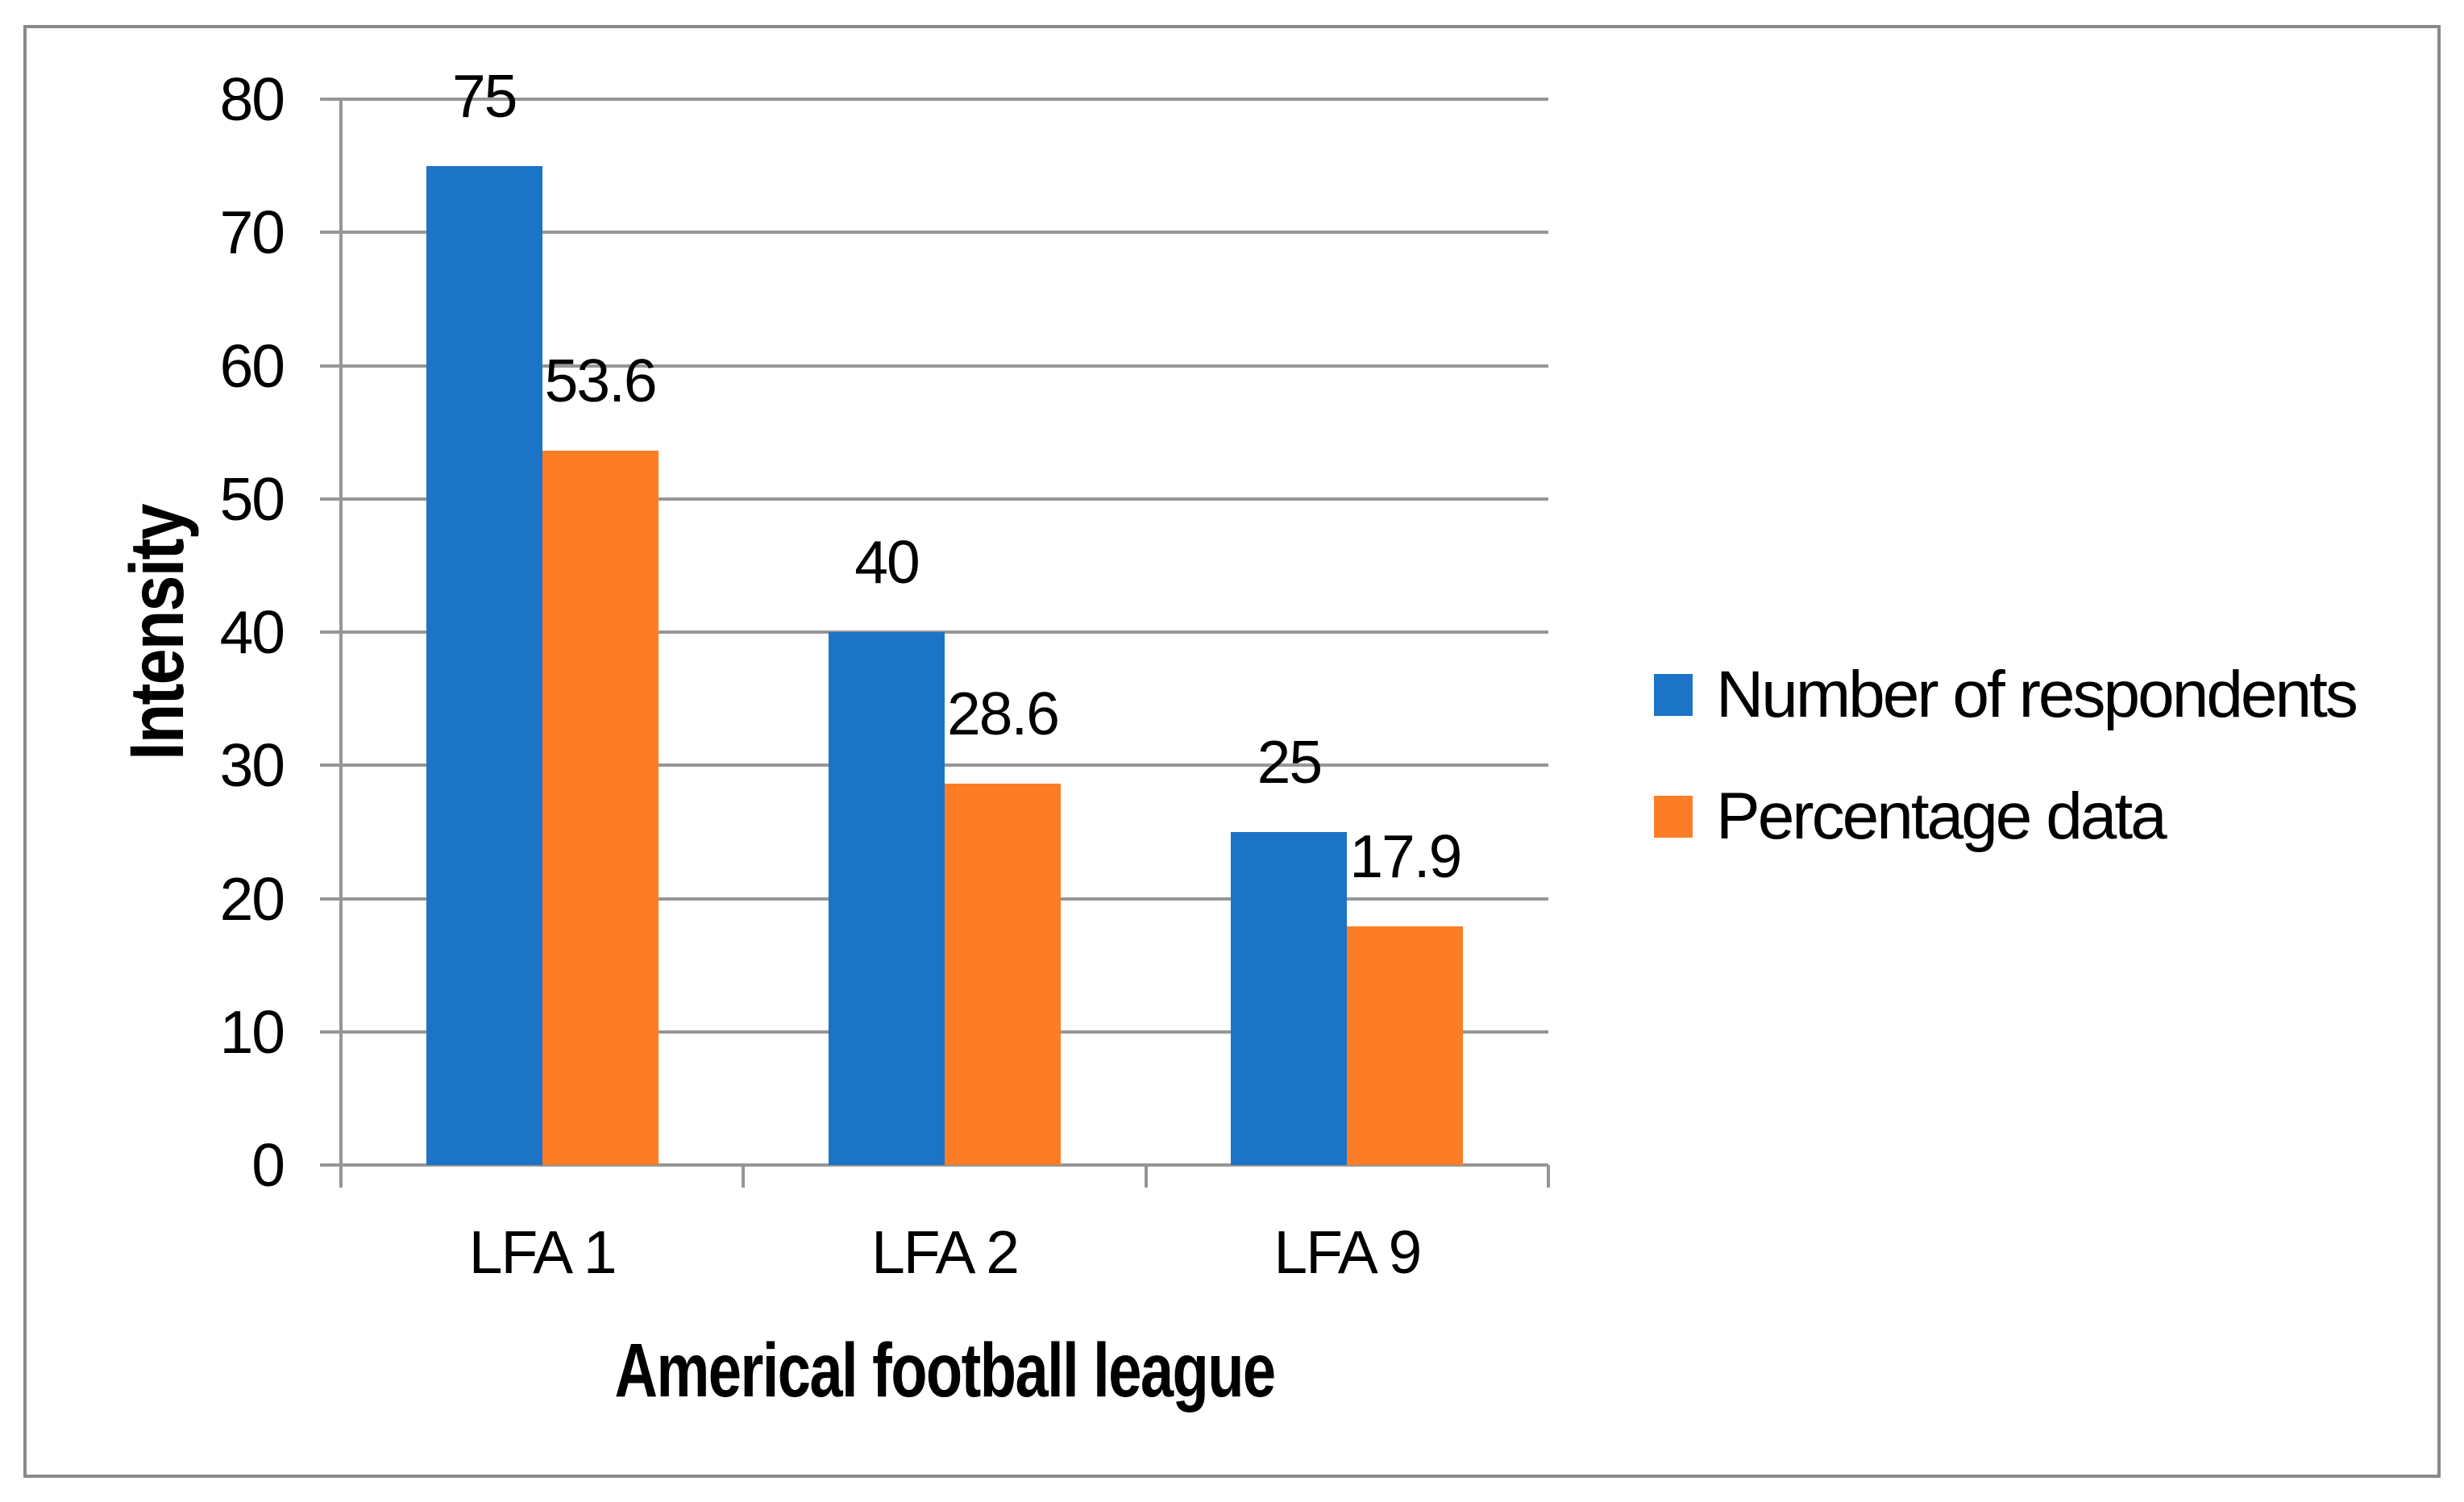 The width and height of the screenshot is (2464, 1502). What do you see at coordinates (1290, 761) in the screenshot?
I see `data-label: 25` at bounding box center [1290, 761].